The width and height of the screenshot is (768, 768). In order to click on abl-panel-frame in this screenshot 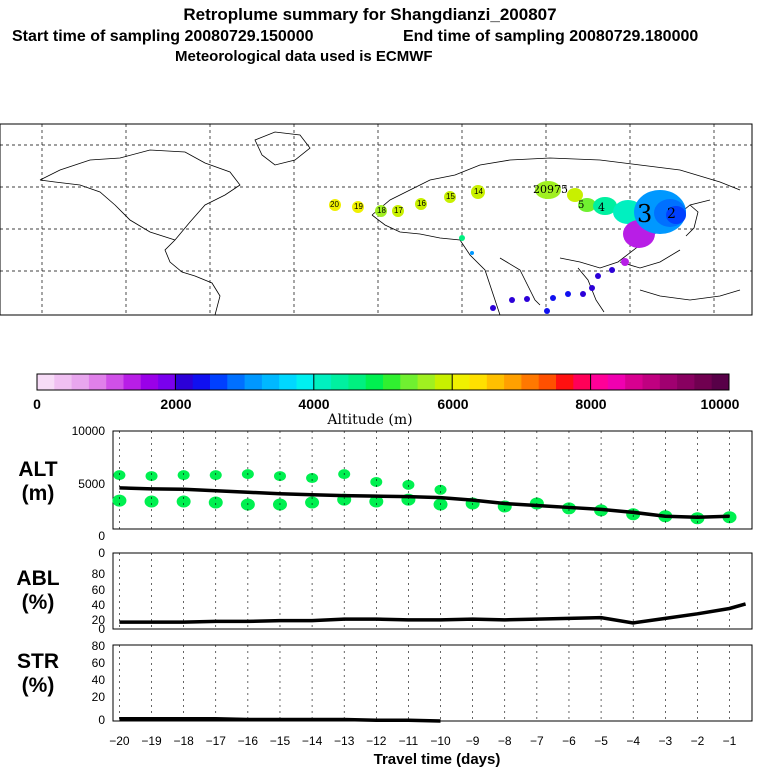, I will do `click(432, 591)`.